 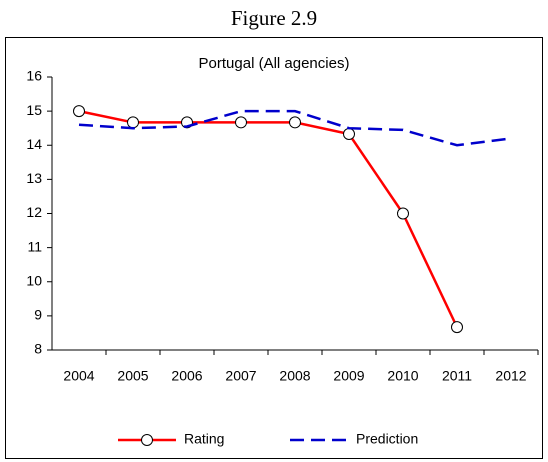 I want to click on y-tick-label: 14, so click(x=34, y=144).